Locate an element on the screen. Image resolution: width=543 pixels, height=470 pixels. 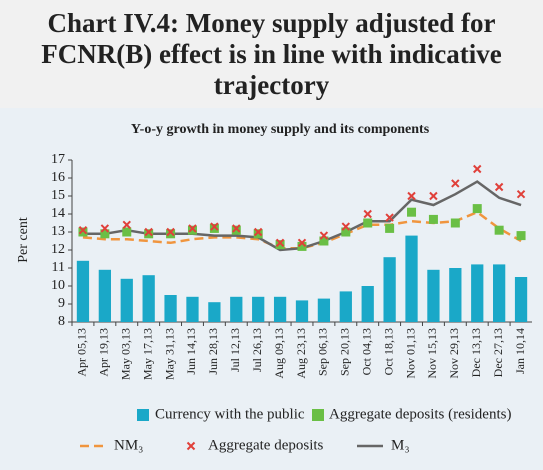
x-tick-label: Jul 12,13 is located at coordinates (235, 350).